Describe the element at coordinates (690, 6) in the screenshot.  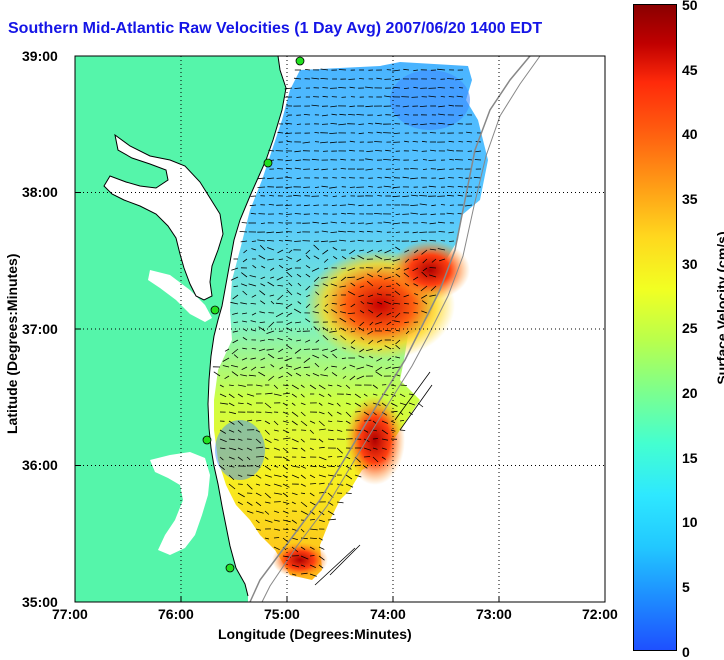
I see `colorbar-tick-label: 50` at that location.